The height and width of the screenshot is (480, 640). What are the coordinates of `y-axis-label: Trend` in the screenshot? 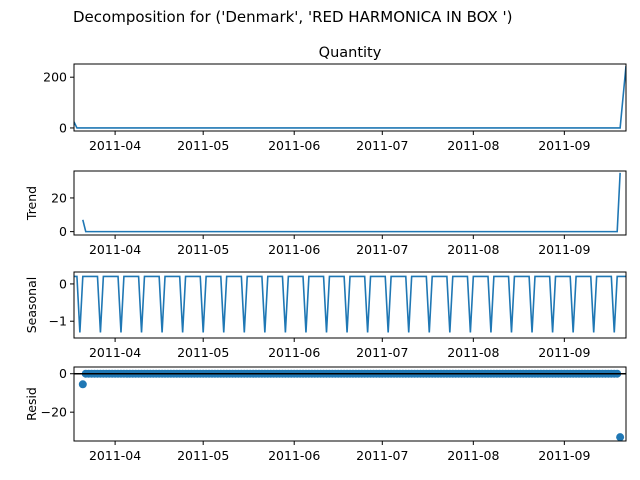 It's located at (31, 203).